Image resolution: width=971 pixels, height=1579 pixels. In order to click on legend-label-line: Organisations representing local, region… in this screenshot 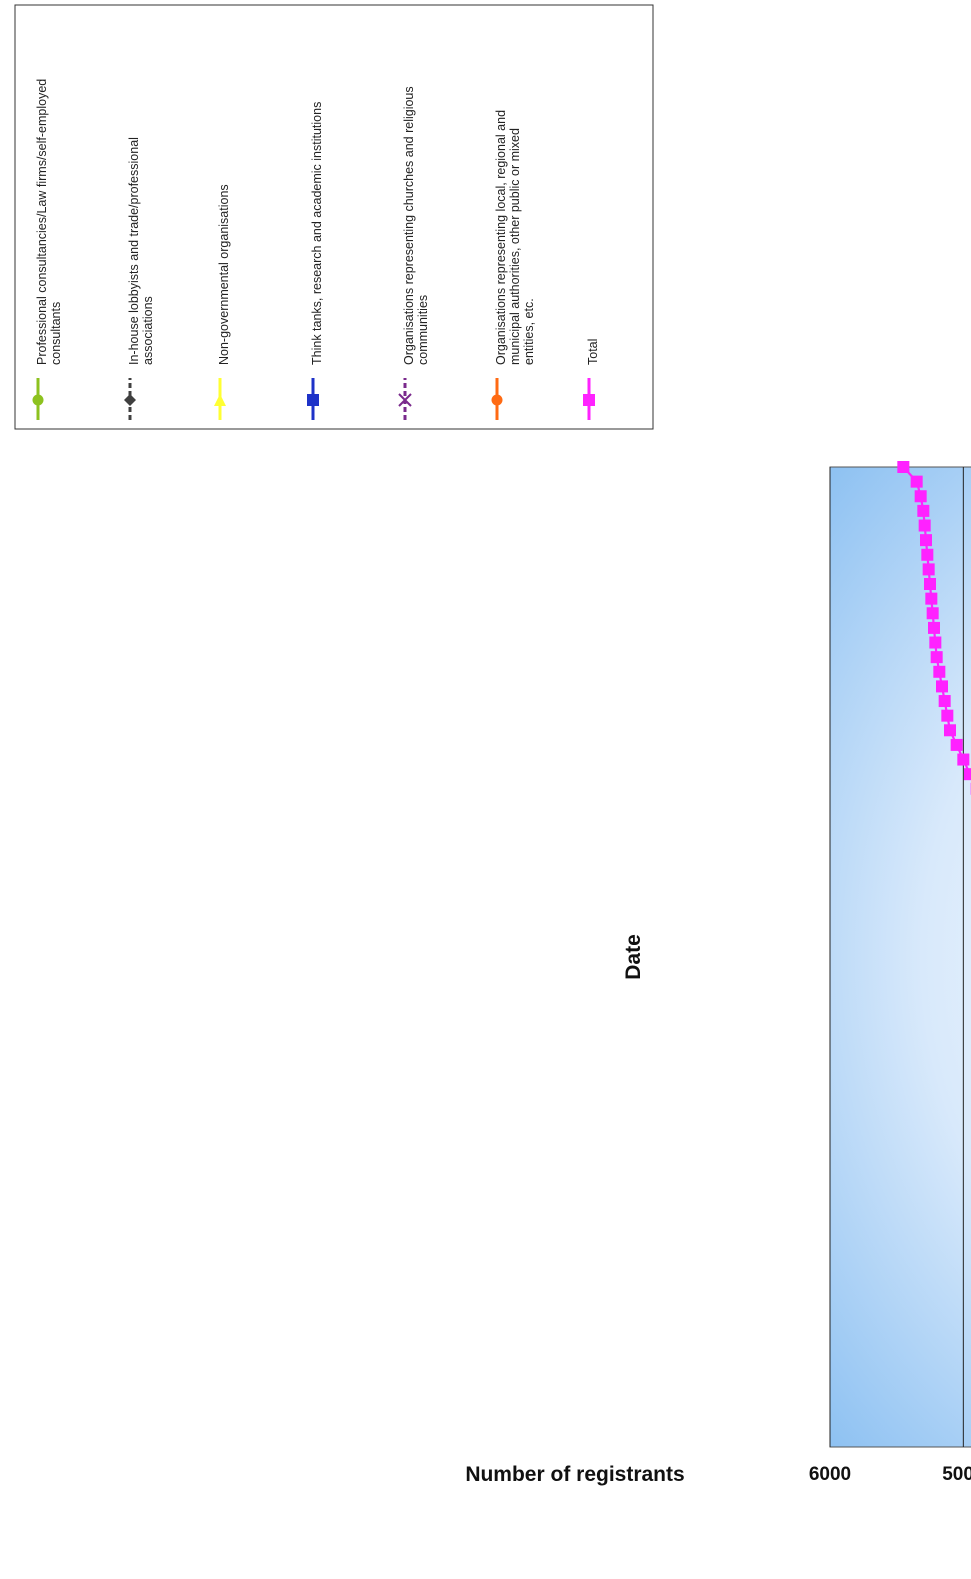, I will do `click(501, 237)`.